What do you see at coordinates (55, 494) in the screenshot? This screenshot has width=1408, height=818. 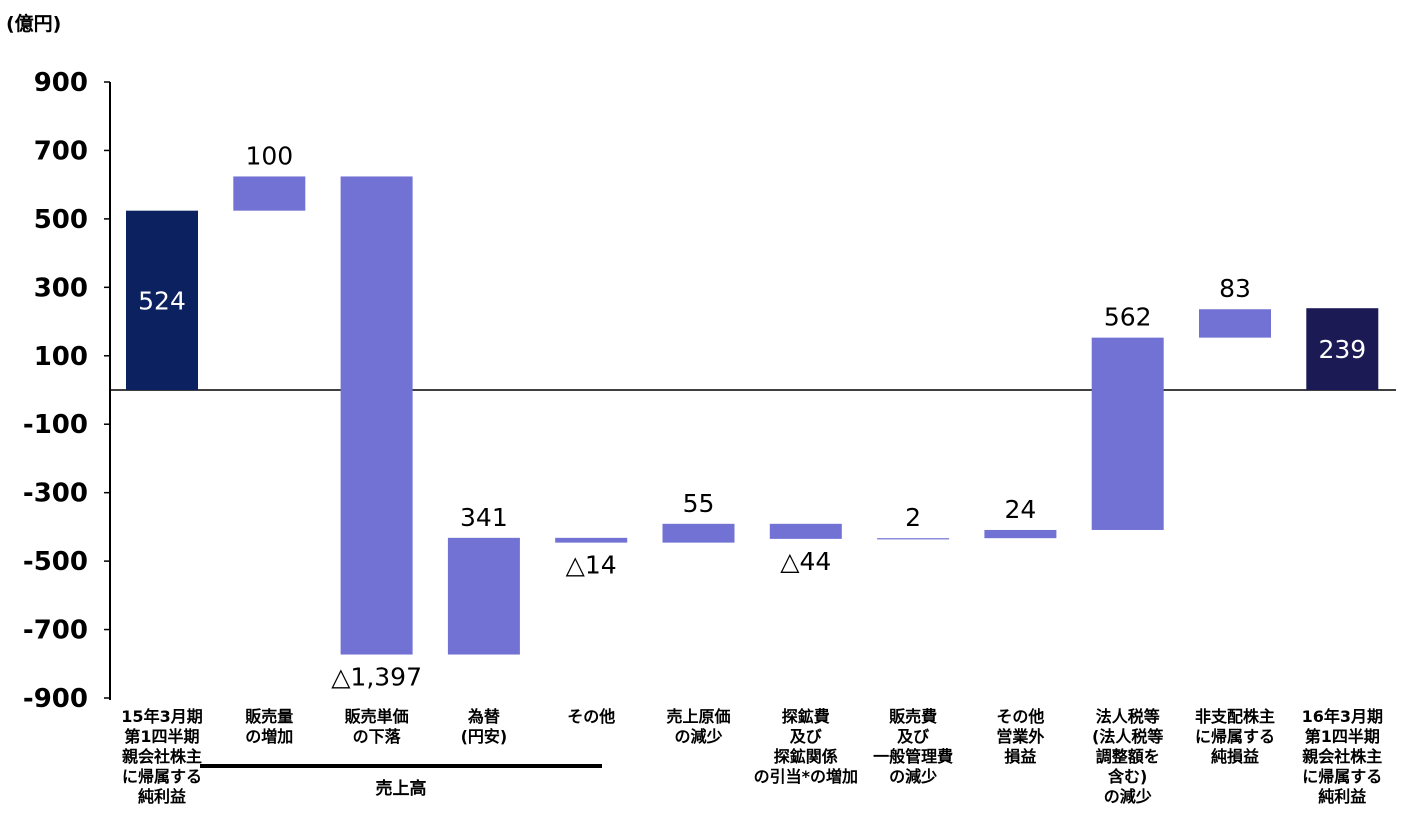 I see `y-tick-label: -300` at bounding box center [55, 494].